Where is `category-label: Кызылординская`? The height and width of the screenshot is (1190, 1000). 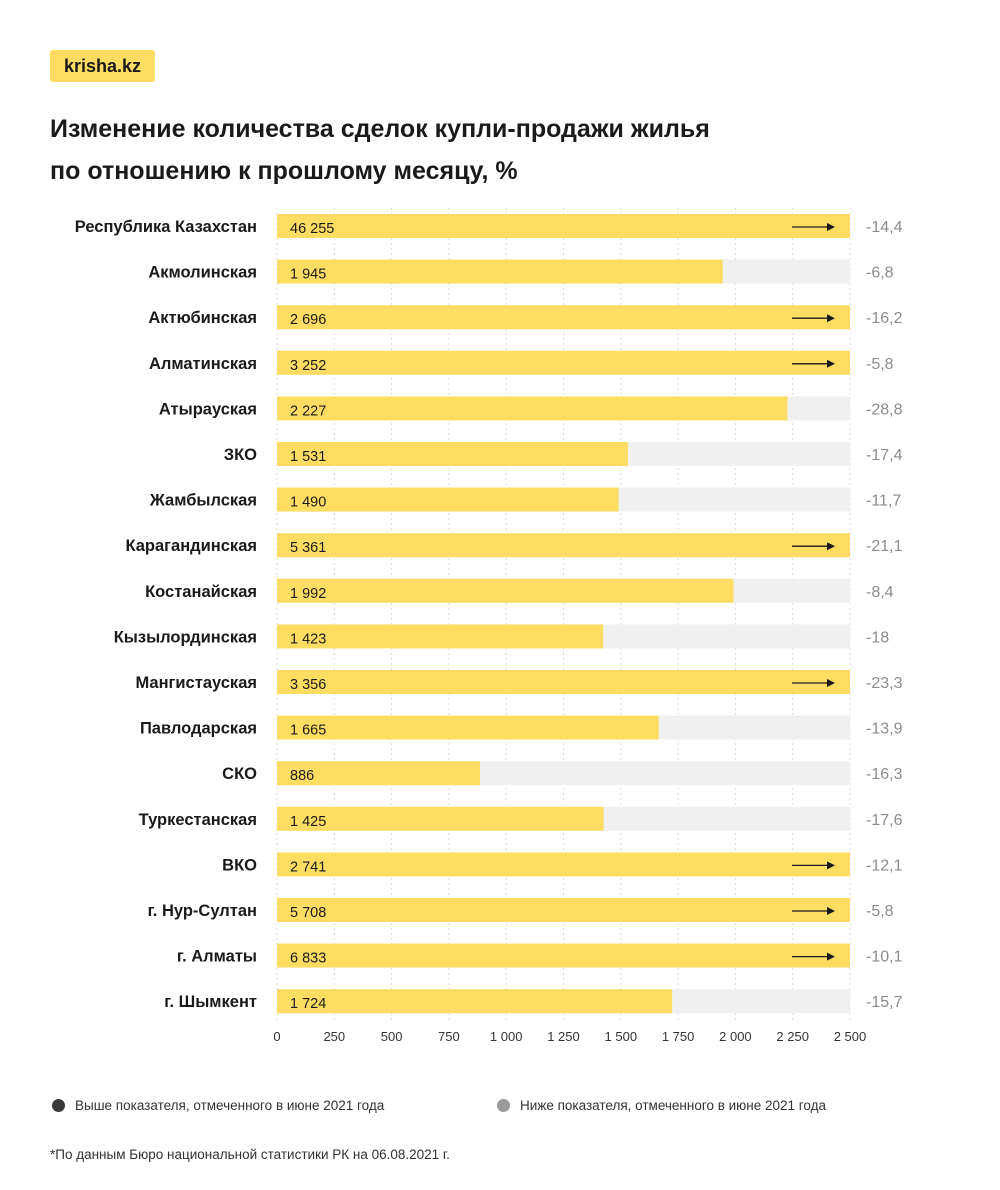
category-label: Кызылординская is located at coordinates (185, 637).